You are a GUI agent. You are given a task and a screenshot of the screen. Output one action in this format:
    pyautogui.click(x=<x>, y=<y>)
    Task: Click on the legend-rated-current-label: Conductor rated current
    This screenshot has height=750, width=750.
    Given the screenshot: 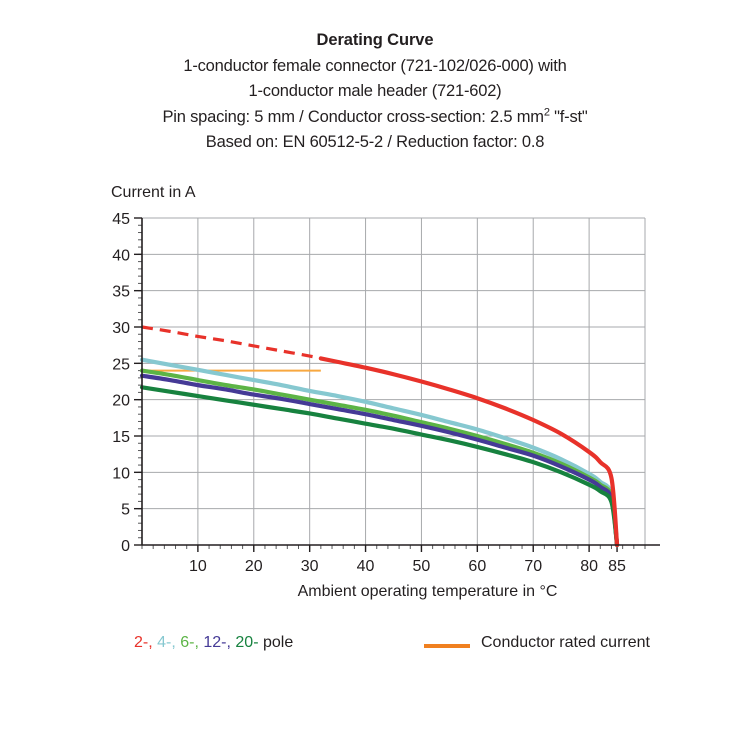 What is the action you would take?
    pyautogui.click(x=565, y=642)
    